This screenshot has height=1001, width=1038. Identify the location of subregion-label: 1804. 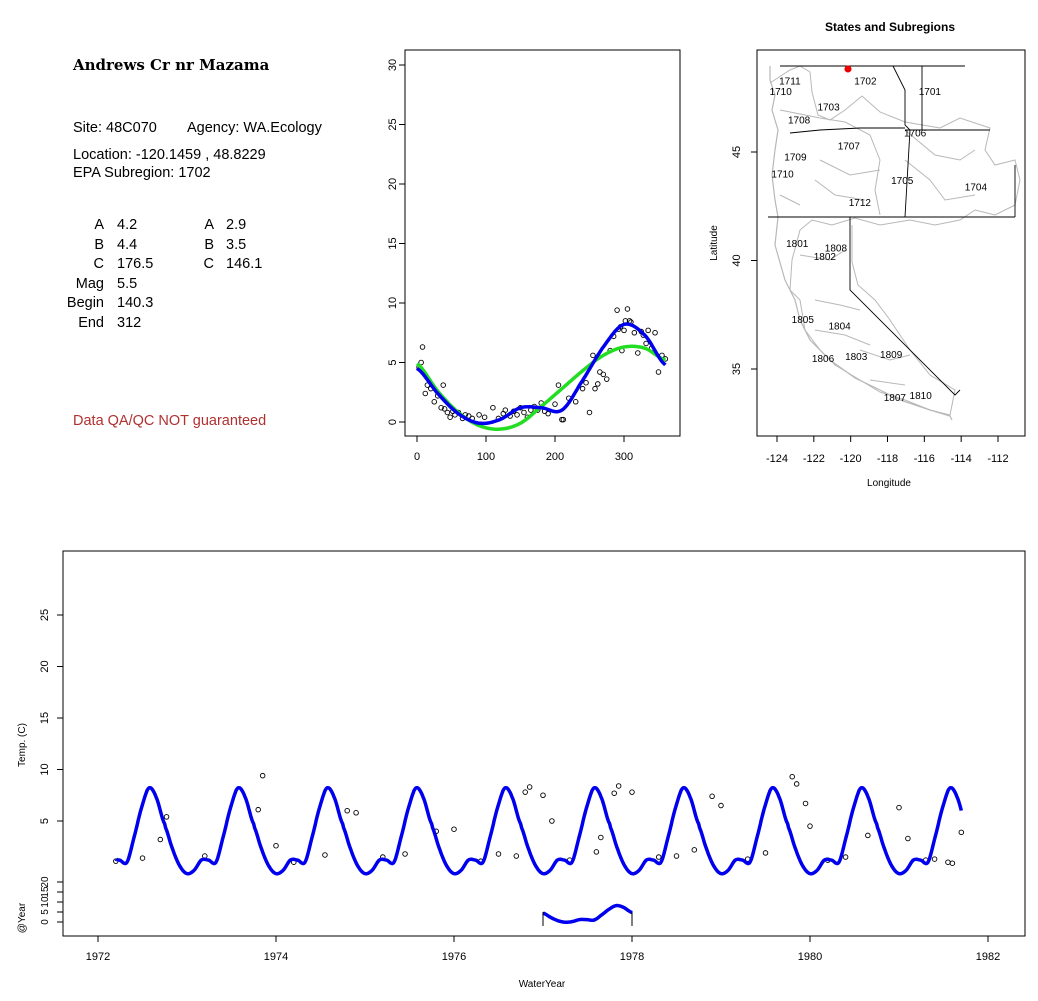
(839, 327).